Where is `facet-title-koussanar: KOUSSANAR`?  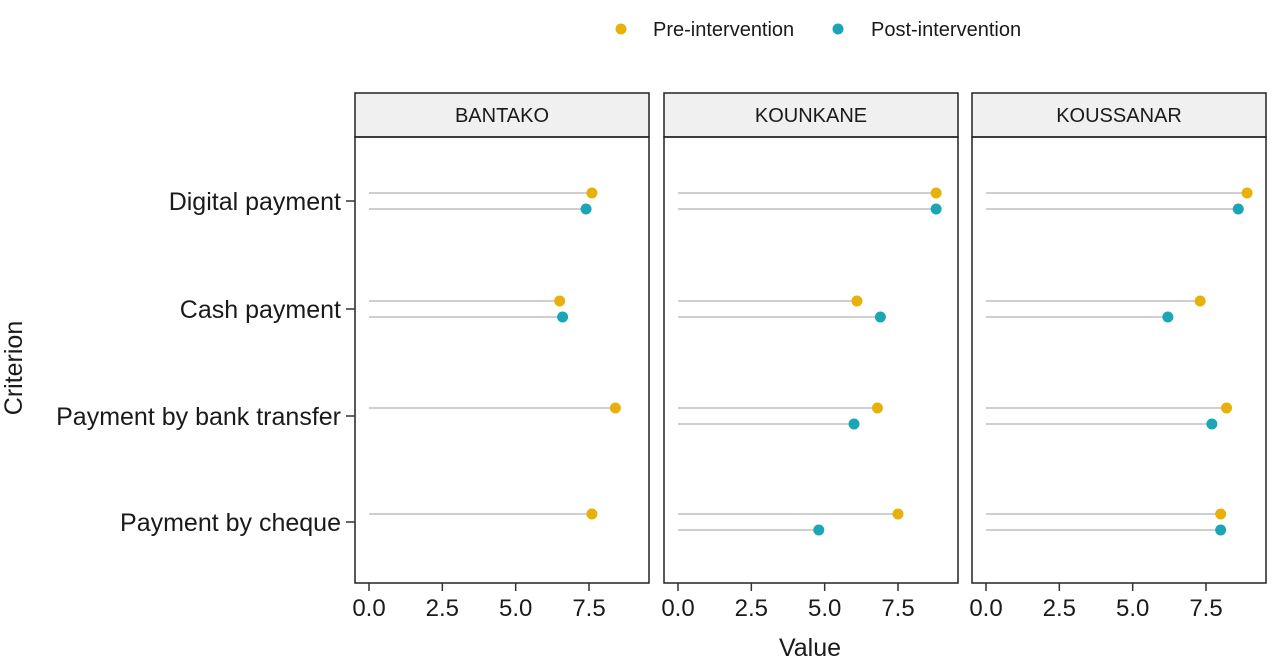 facet-title-koussanar: KOUSSANAR is located at coordinates (1119, 116).